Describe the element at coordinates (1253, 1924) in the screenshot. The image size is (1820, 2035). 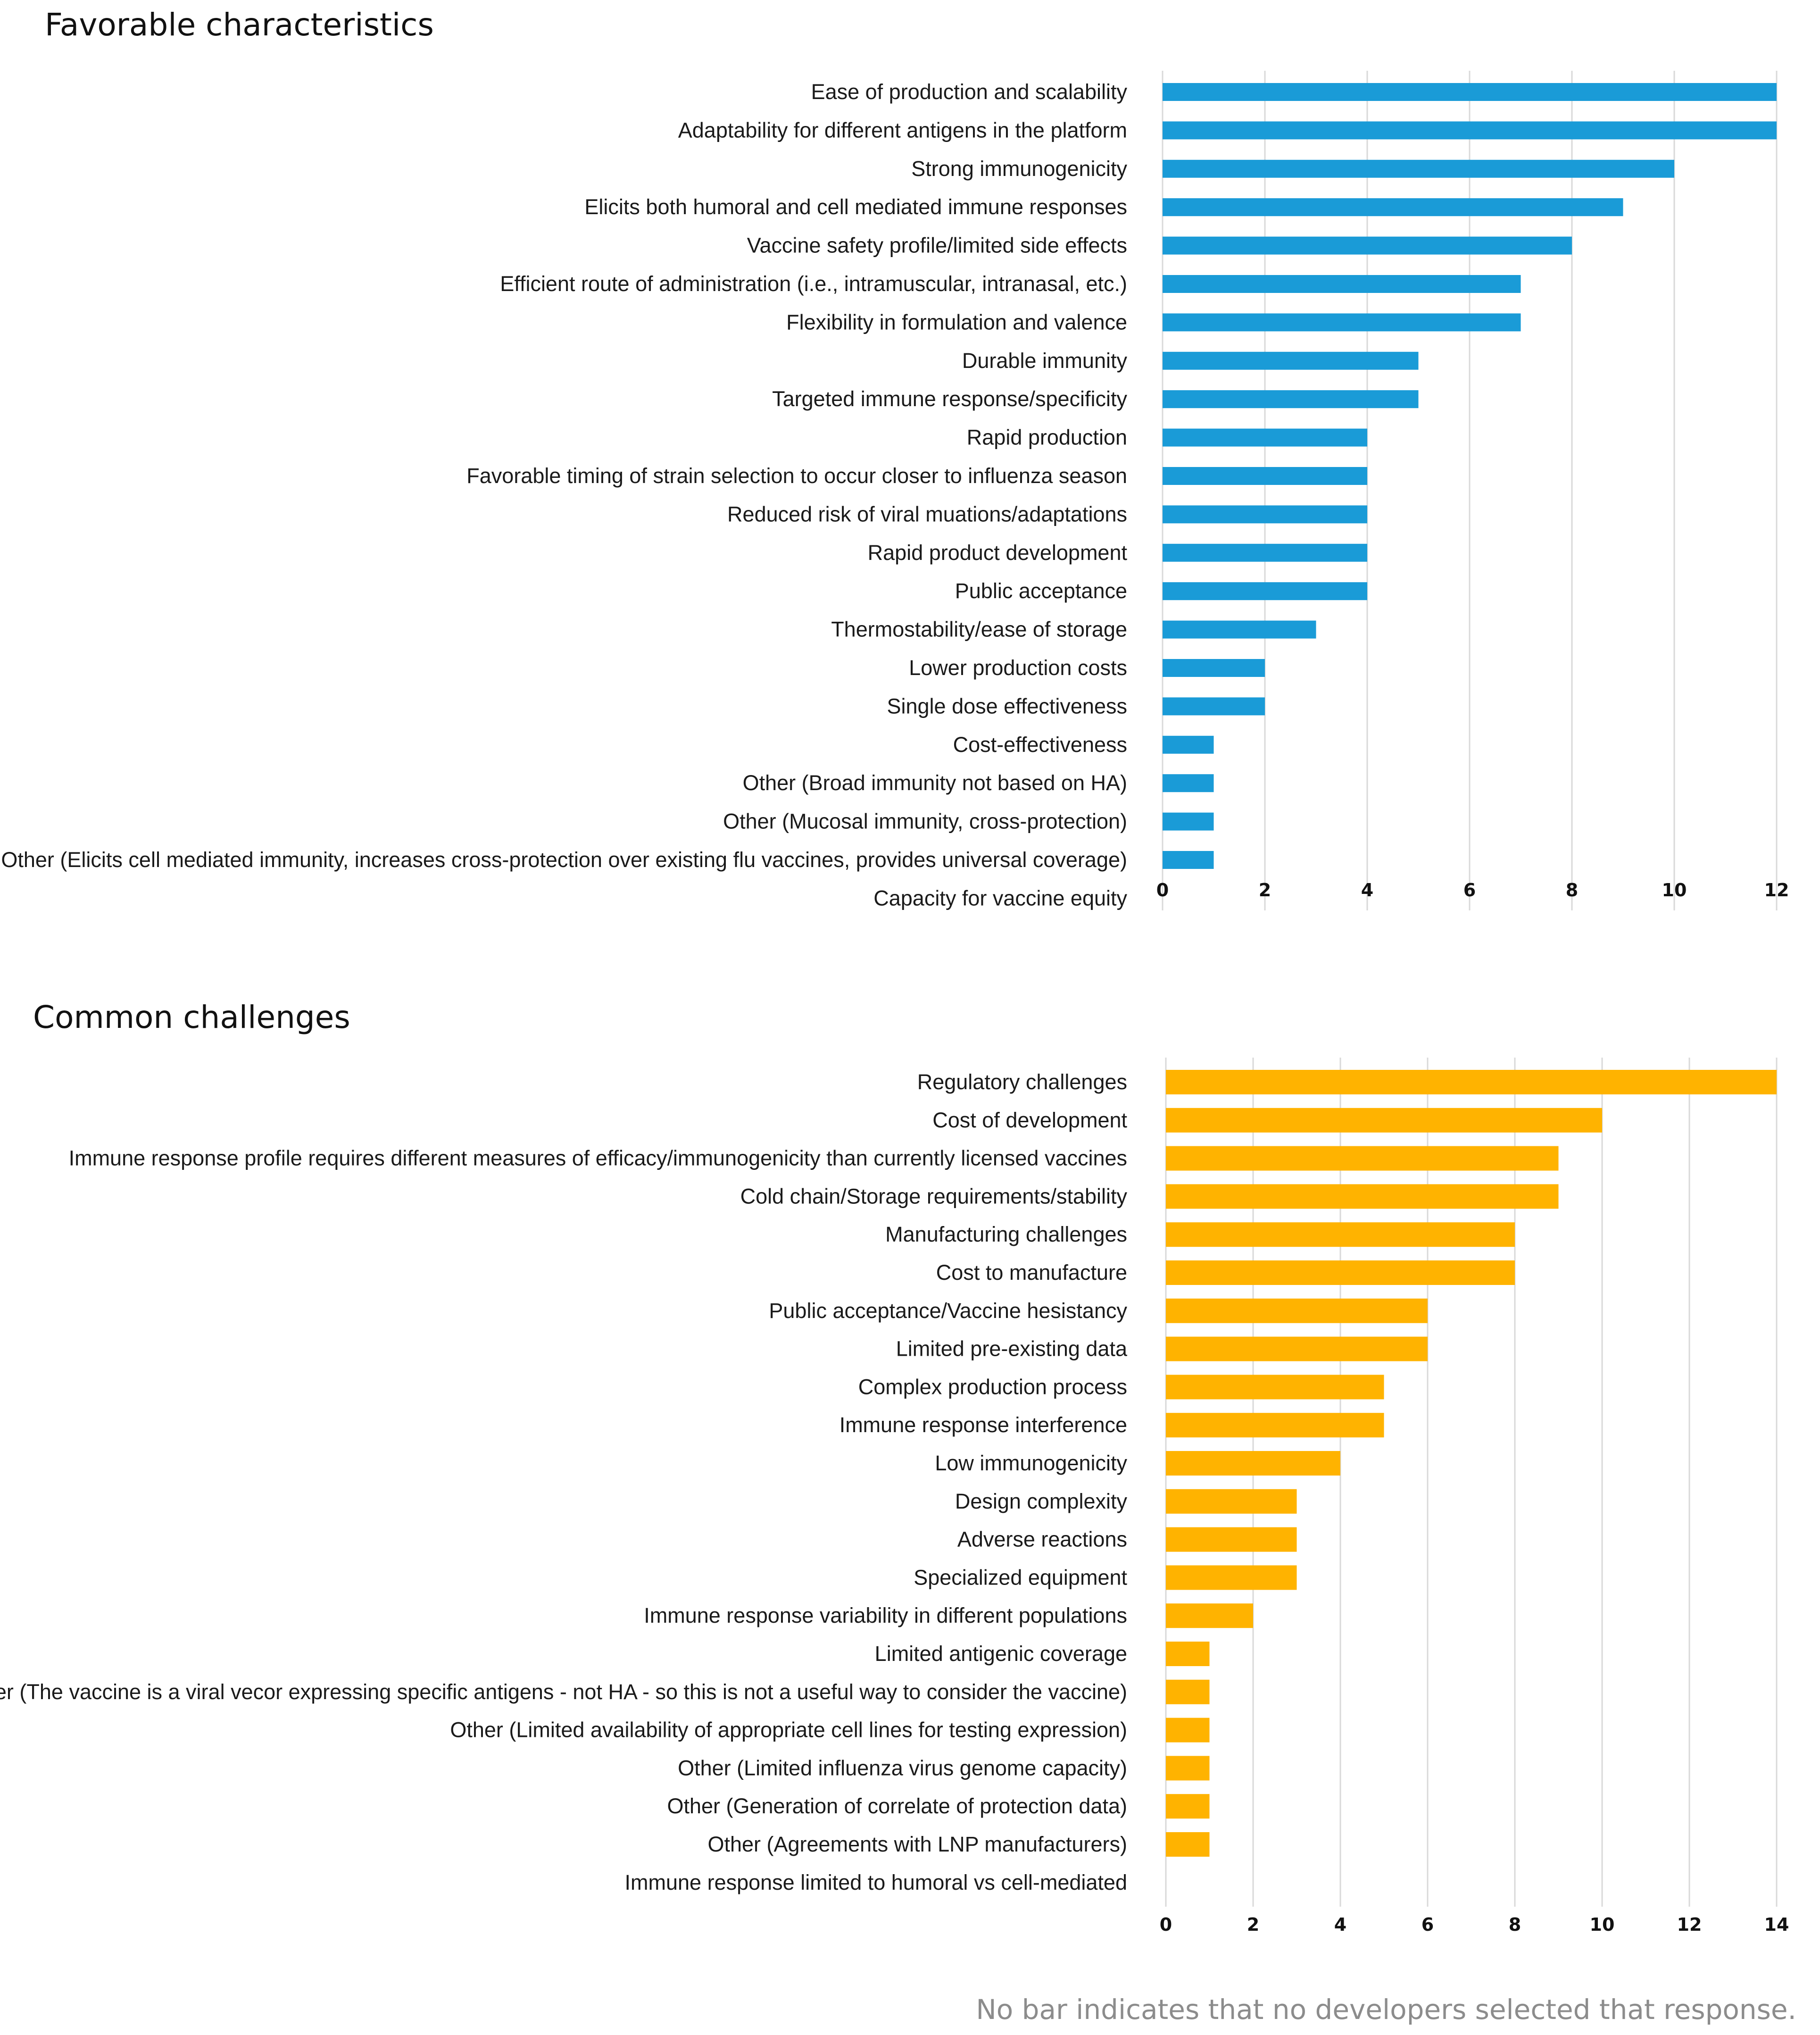
I see `challenges-tick-label: 2` at that location.